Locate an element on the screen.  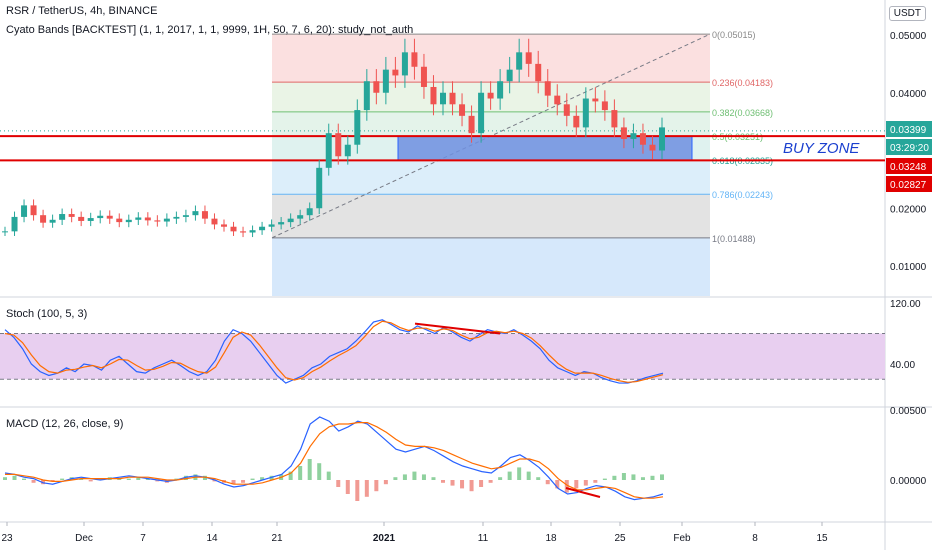
macd-tick-label: 0.00000 is located at coordinates (908, 481).